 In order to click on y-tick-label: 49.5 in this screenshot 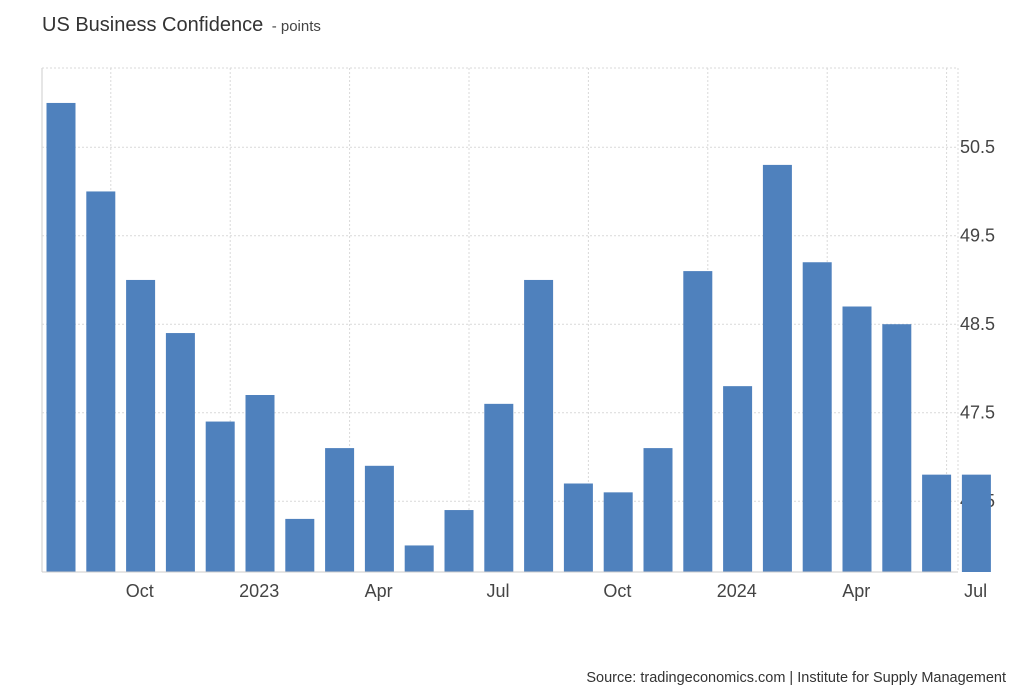, I will do `click(977, 236)`.